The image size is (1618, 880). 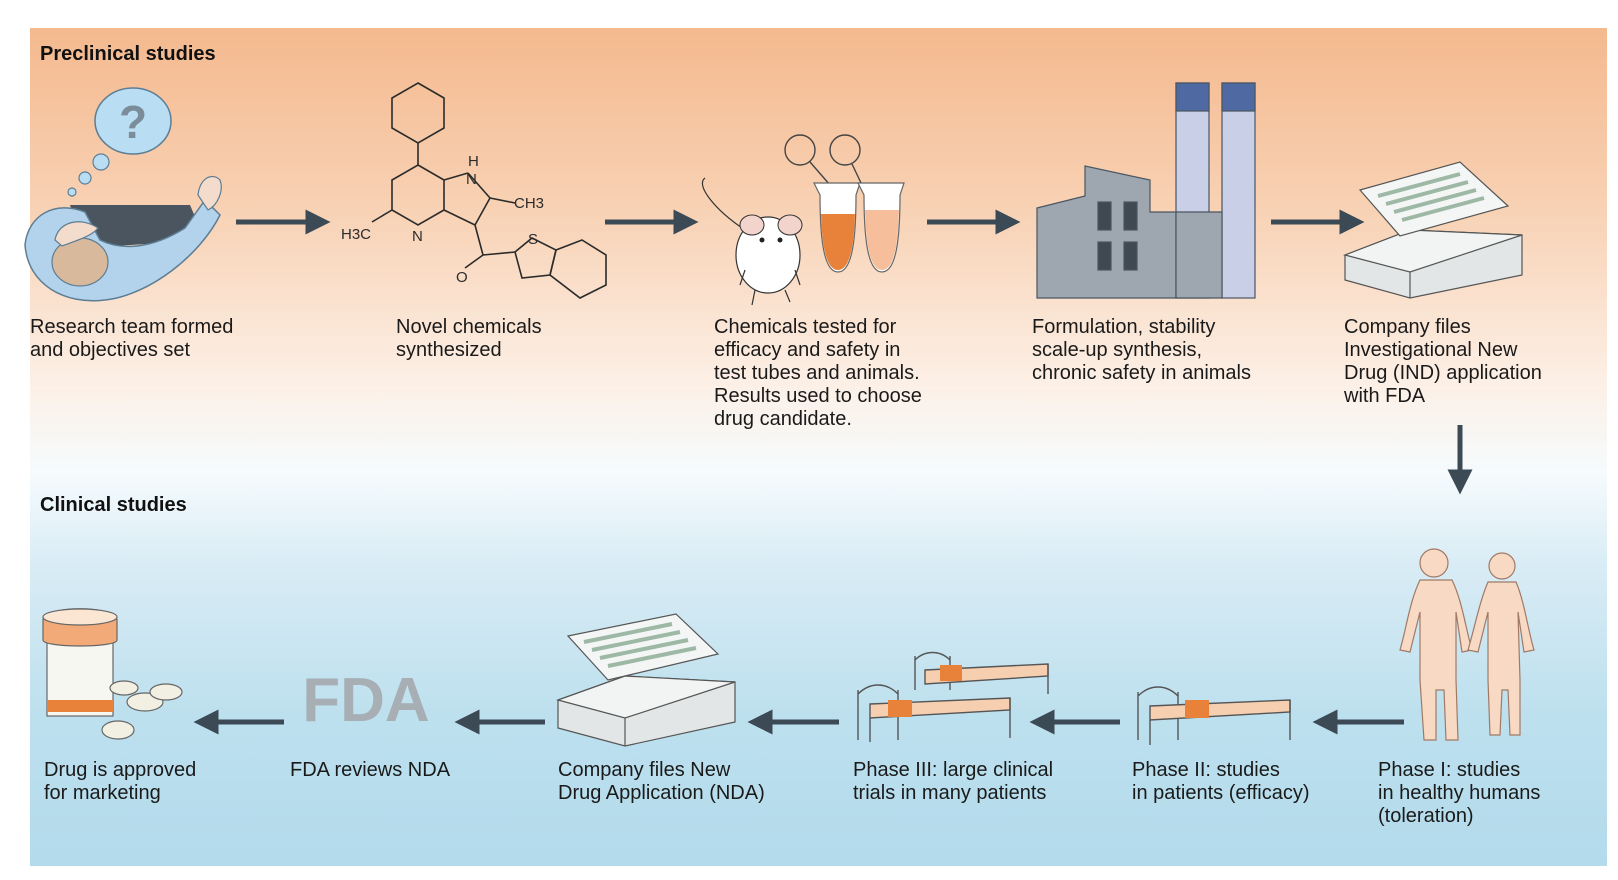 What do you see at coordinates (1433, 230) in the screenshot?
I see `ind-document-box` at bounding box center [1433, 230].